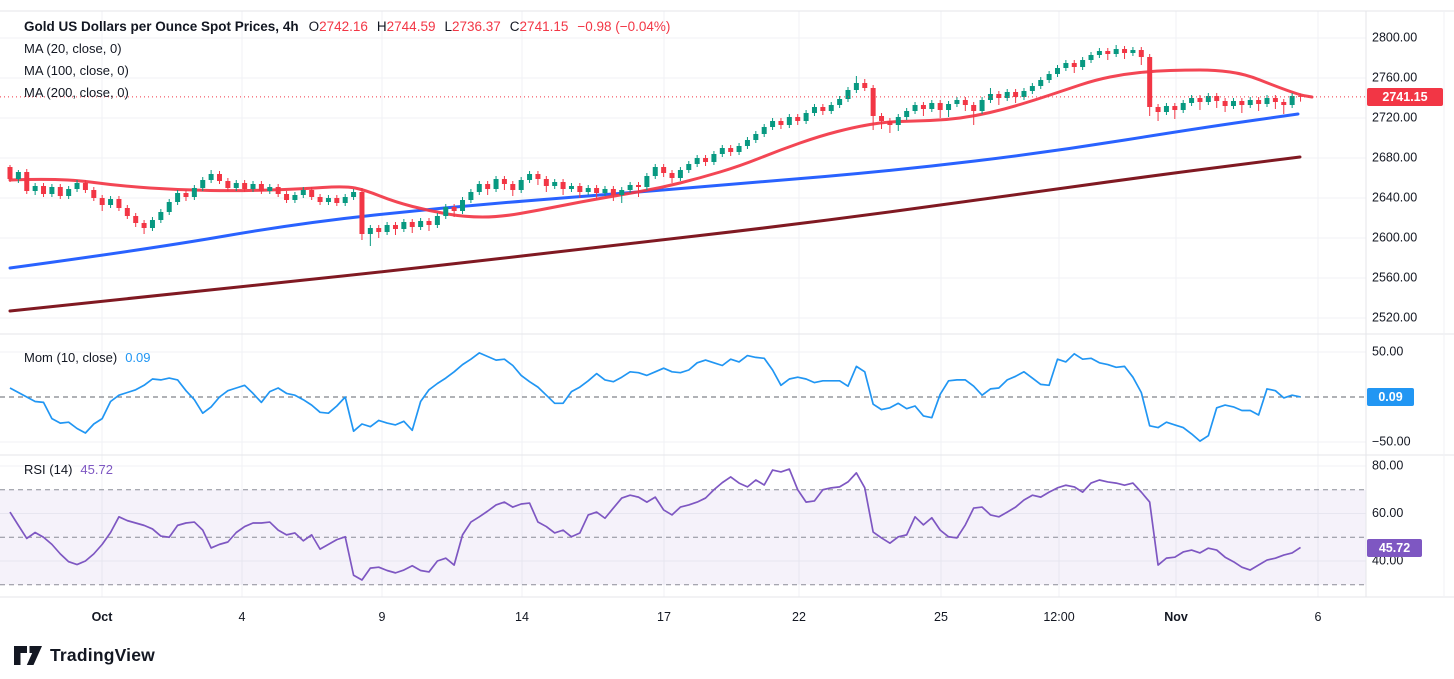 This screenshot has height=679, width=1454. I want to click on momentum-legend: Mom (10, close) 0.09, so click(87, 357).